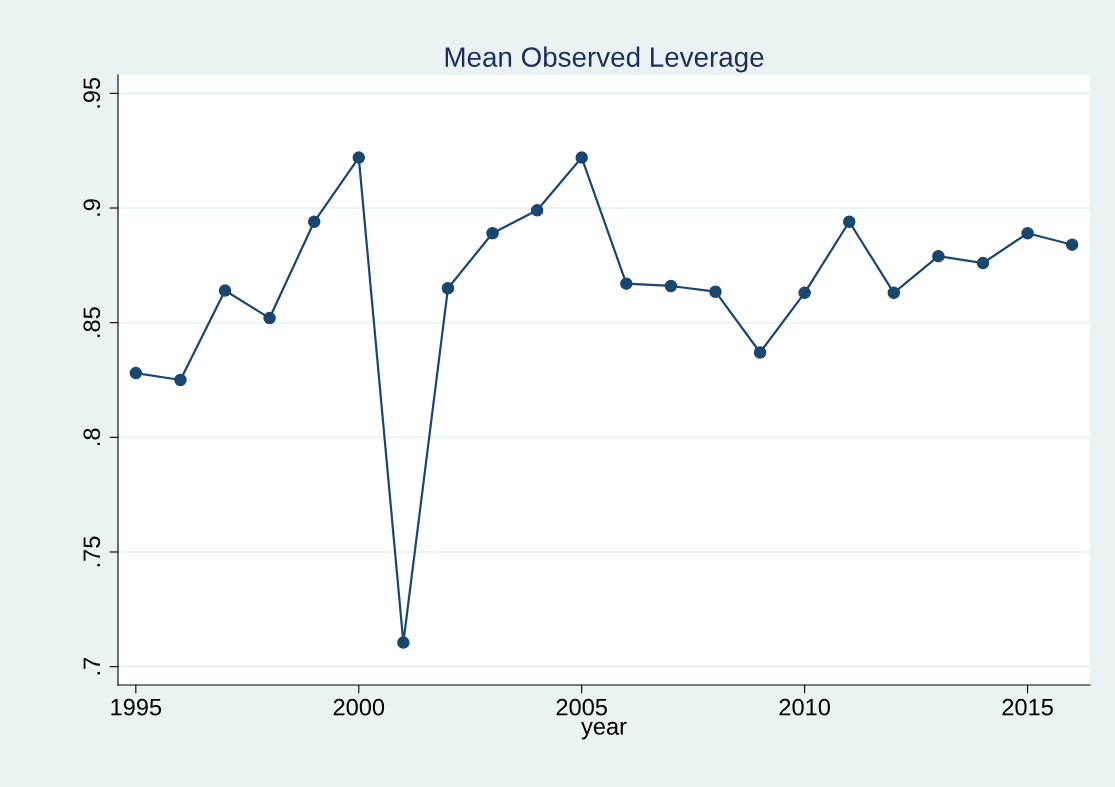 The width and height of the screenshot is (1115, 787). I want to click on y-tick-label: .85, so click(92, 322).